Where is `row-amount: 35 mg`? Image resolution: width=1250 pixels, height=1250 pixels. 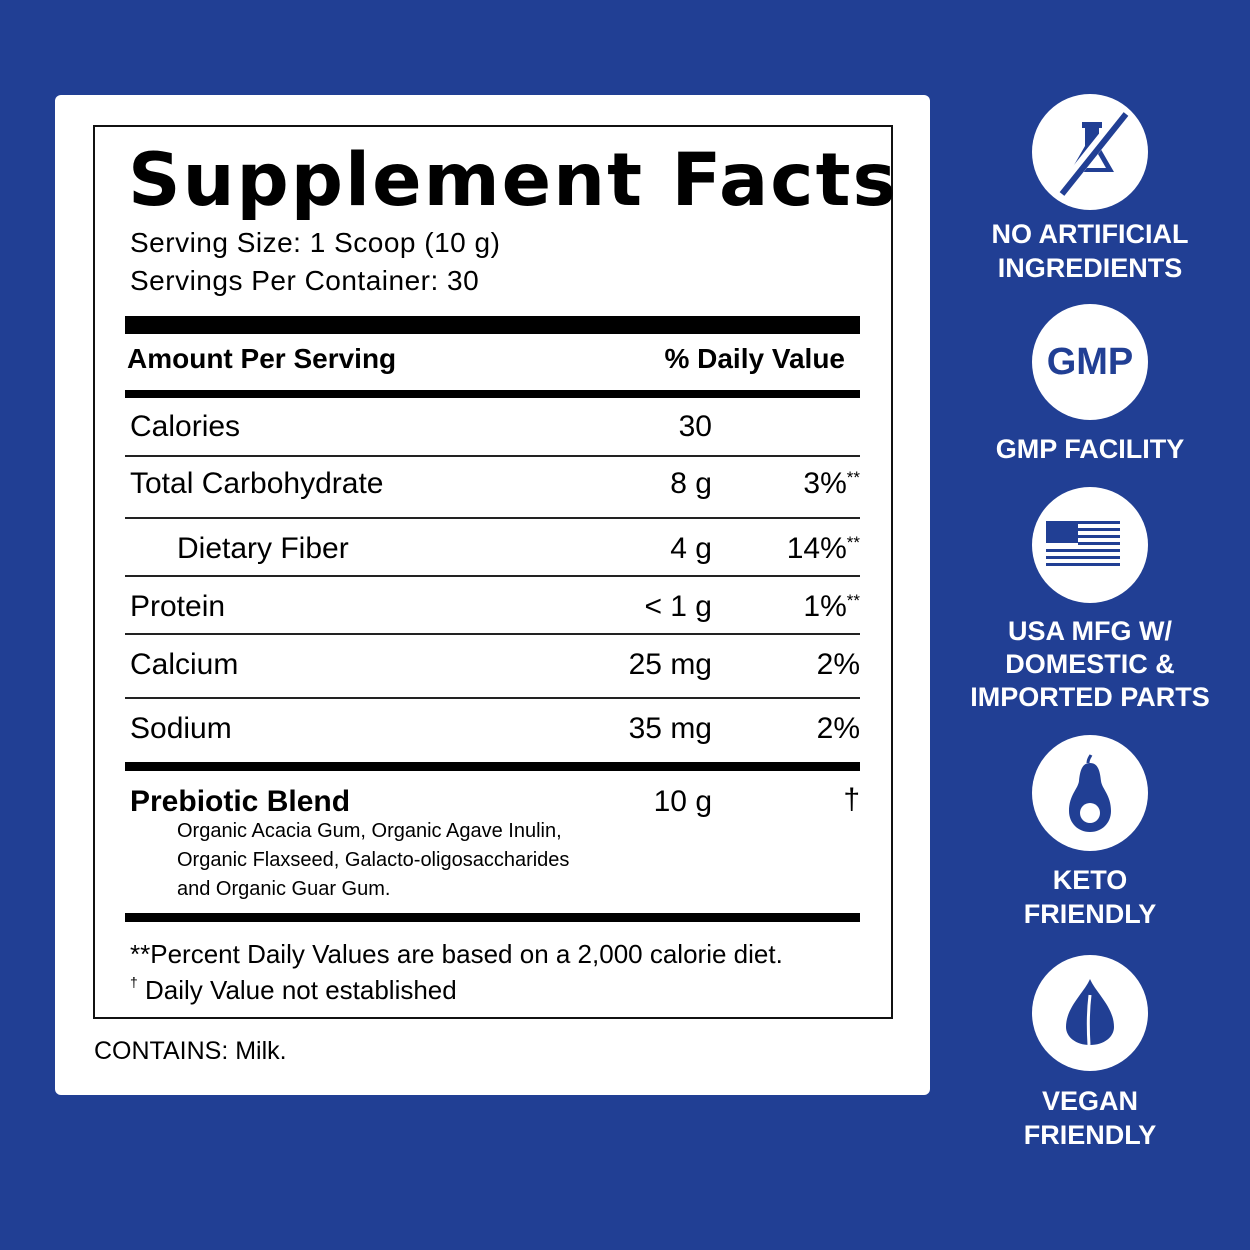
row-amount: 35 mg is located at coordinates (670, 728).